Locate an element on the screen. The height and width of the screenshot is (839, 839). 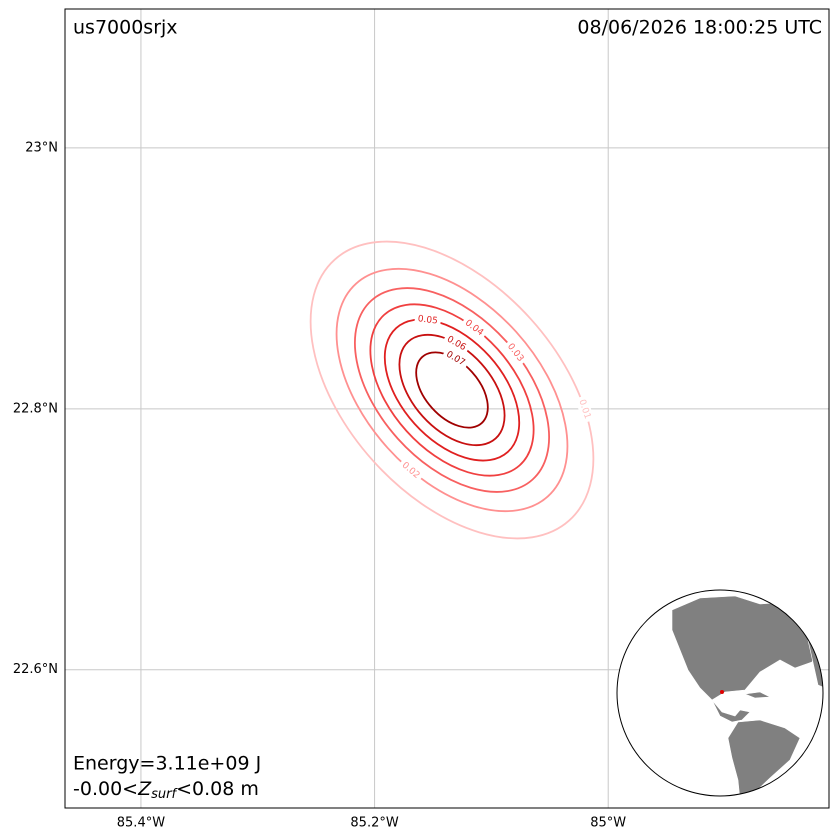
z-range: -0.00<Zsurf<0.08 m is located at coordinates (166, 790).